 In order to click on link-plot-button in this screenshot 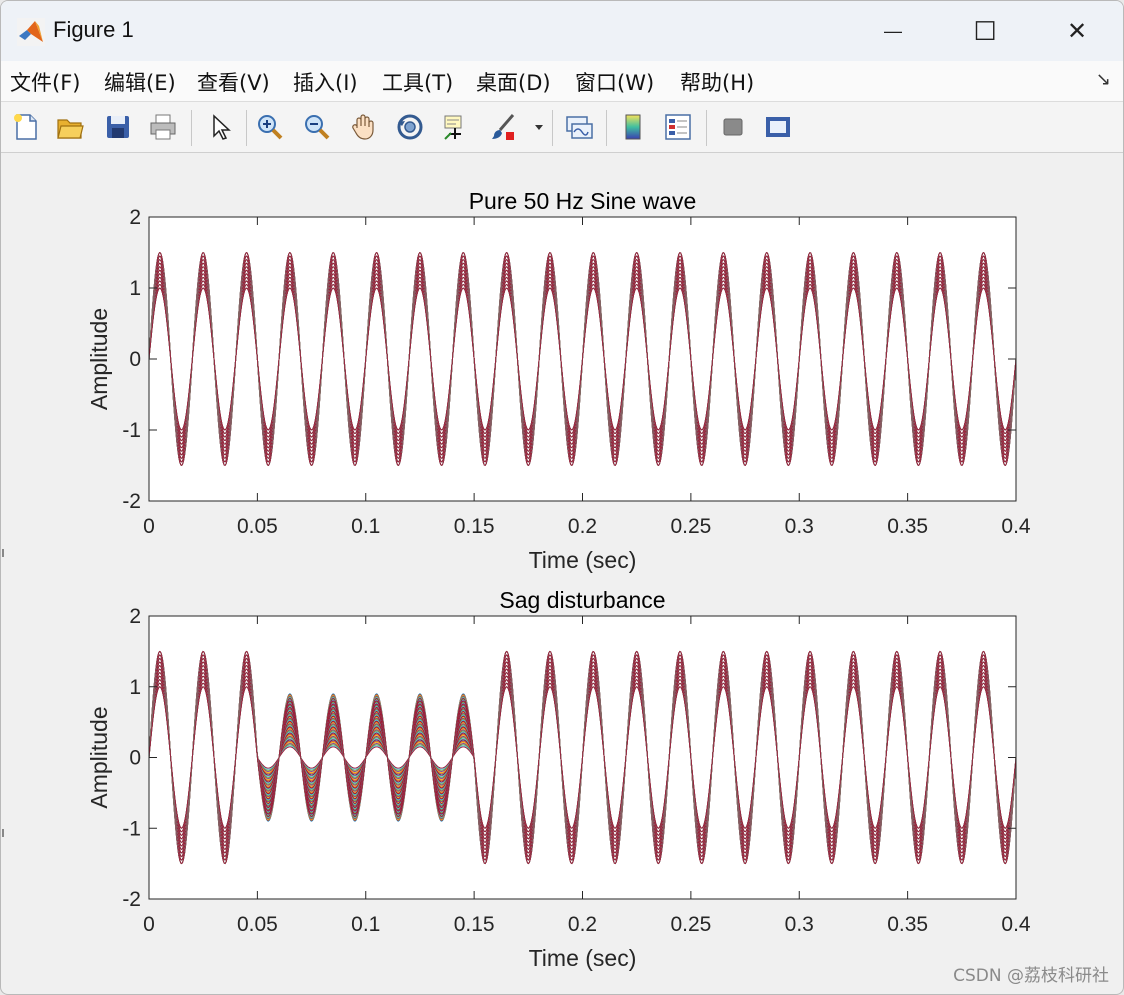, I will do `click(579, 127)`.